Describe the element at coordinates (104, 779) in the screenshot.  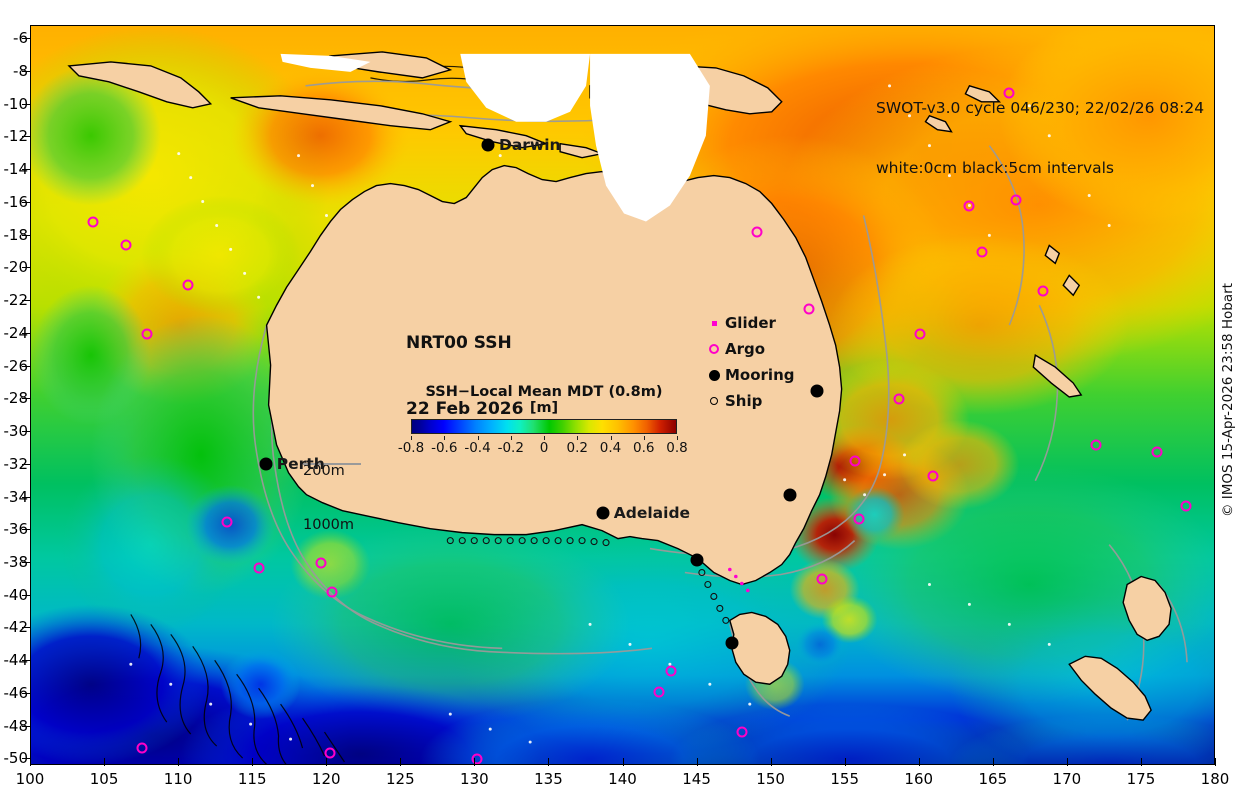
I see `longitude-tick-label: 105` at that location.